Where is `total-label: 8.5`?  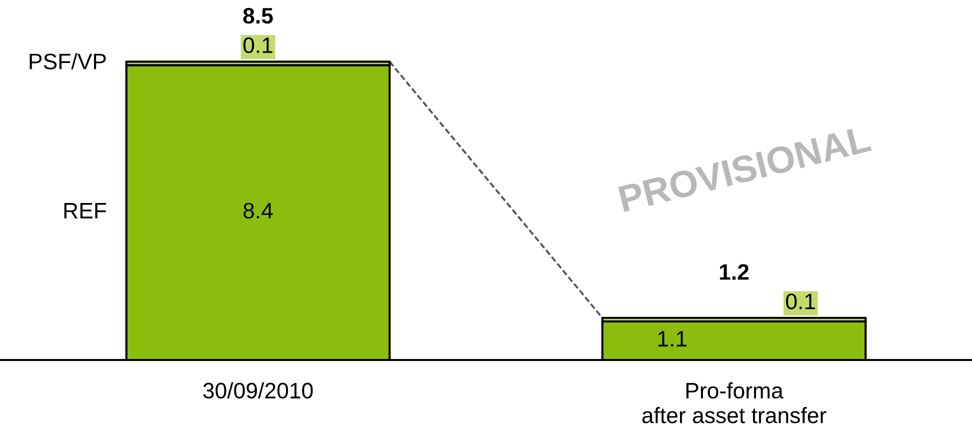 total-label: 8.5 is located at coordinates (258, 16).